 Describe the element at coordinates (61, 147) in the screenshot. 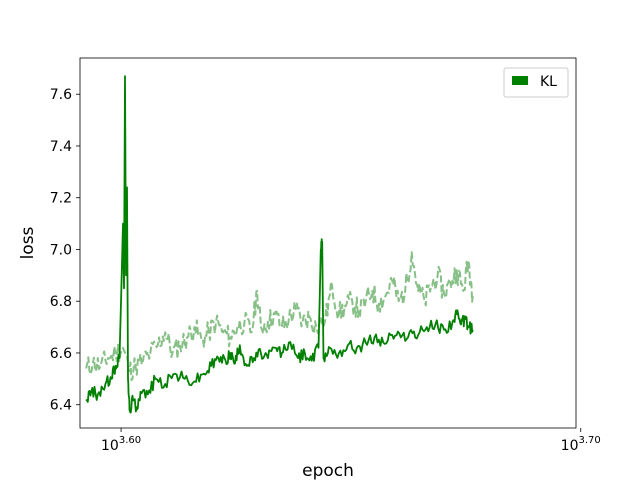

I see `y-tick-label: 7.4` at that location.